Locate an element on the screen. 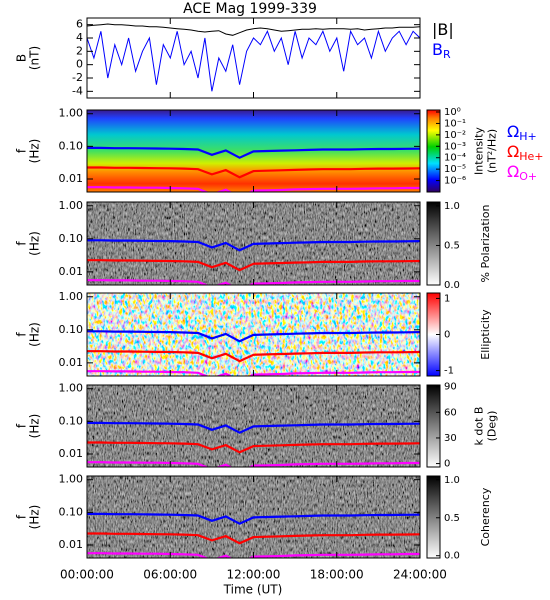  colorbar-tick-label: 1 is located at coordinates (447, 298).